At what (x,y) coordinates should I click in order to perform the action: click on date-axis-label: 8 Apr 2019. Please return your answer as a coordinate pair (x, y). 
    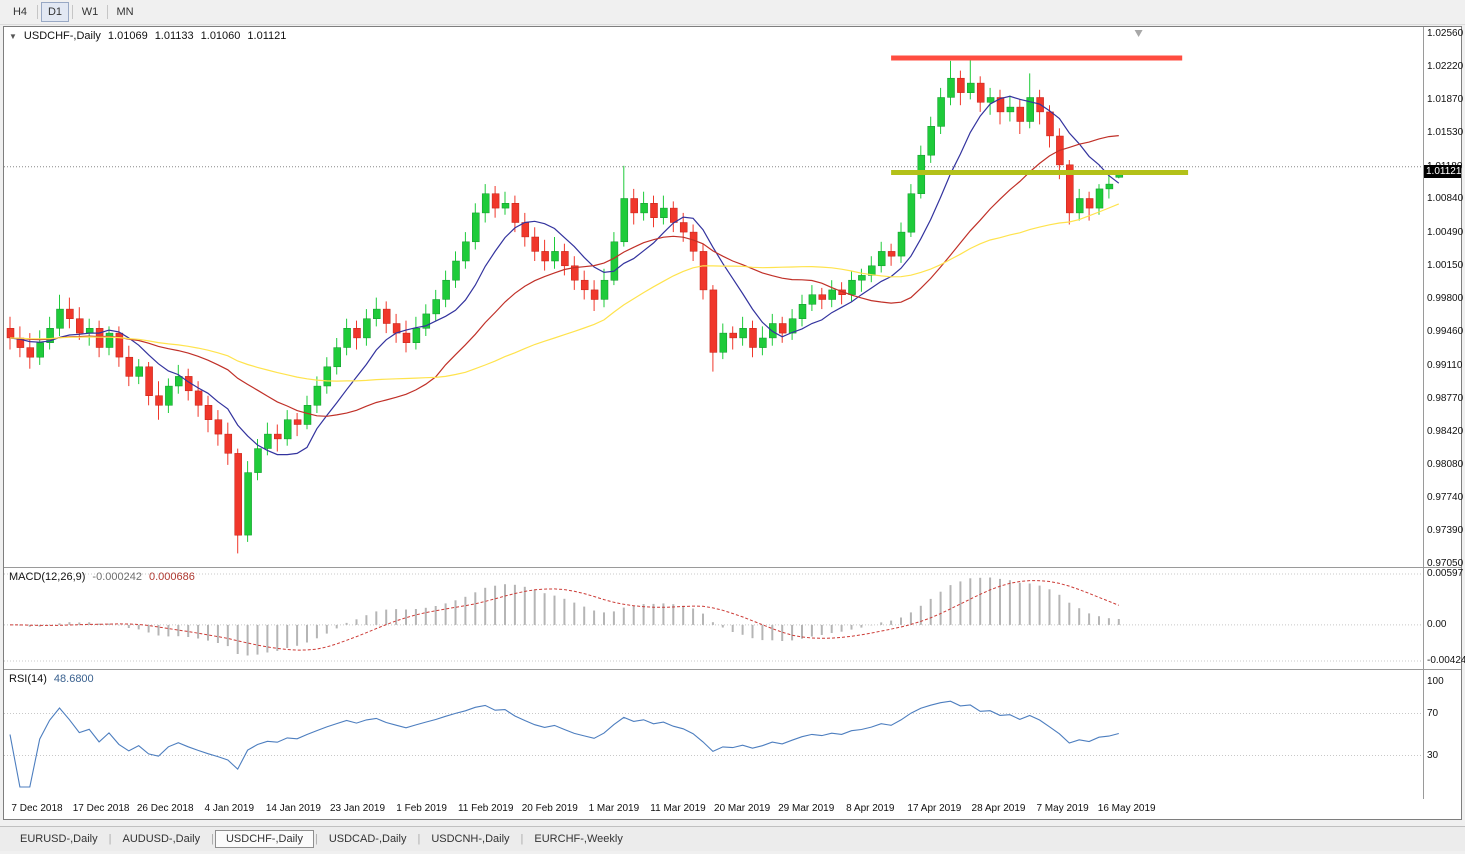
    Looking at the image, I should click on (870, 808).